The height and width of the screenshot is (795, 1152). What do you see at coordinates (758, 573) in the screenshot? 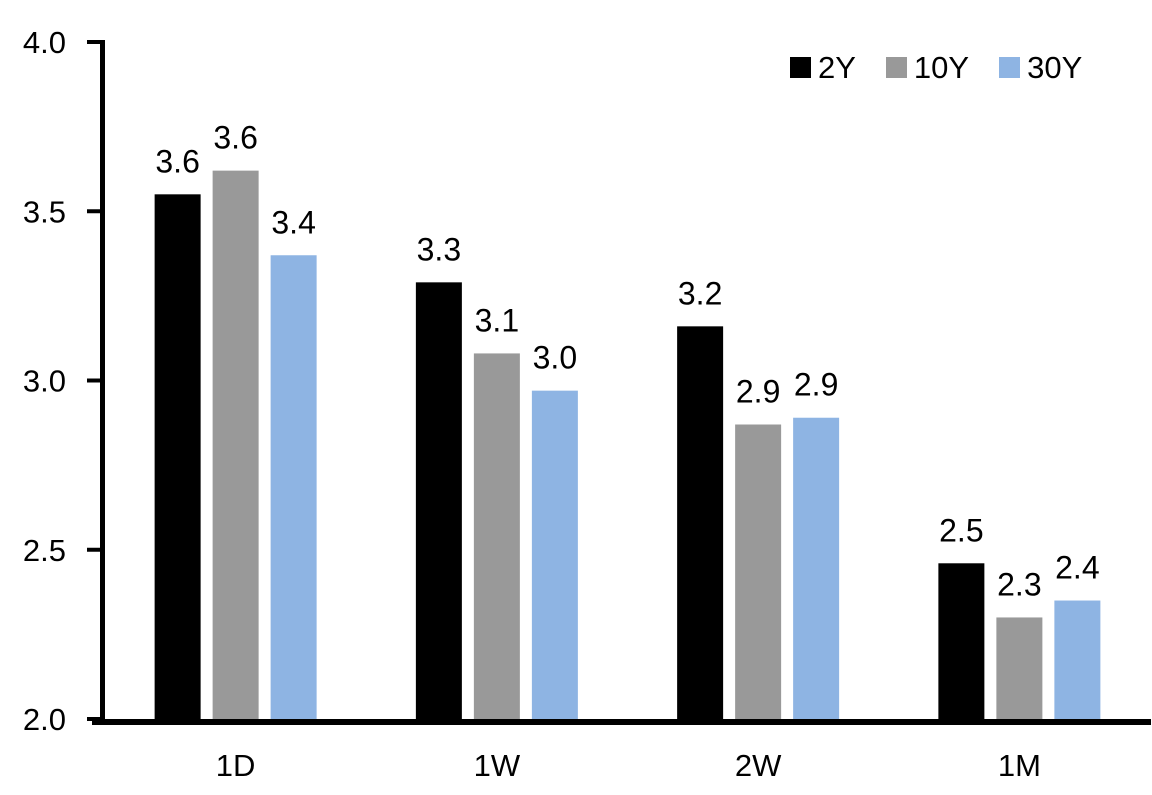
I see `bar-10Y-2W` at bounding box center [758, 573].